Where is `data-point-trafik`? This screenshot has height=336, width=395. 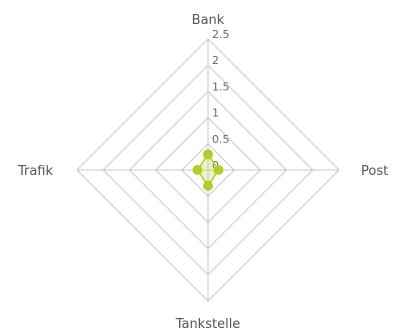 data-point-trafik is located at coordinates (197, 170).